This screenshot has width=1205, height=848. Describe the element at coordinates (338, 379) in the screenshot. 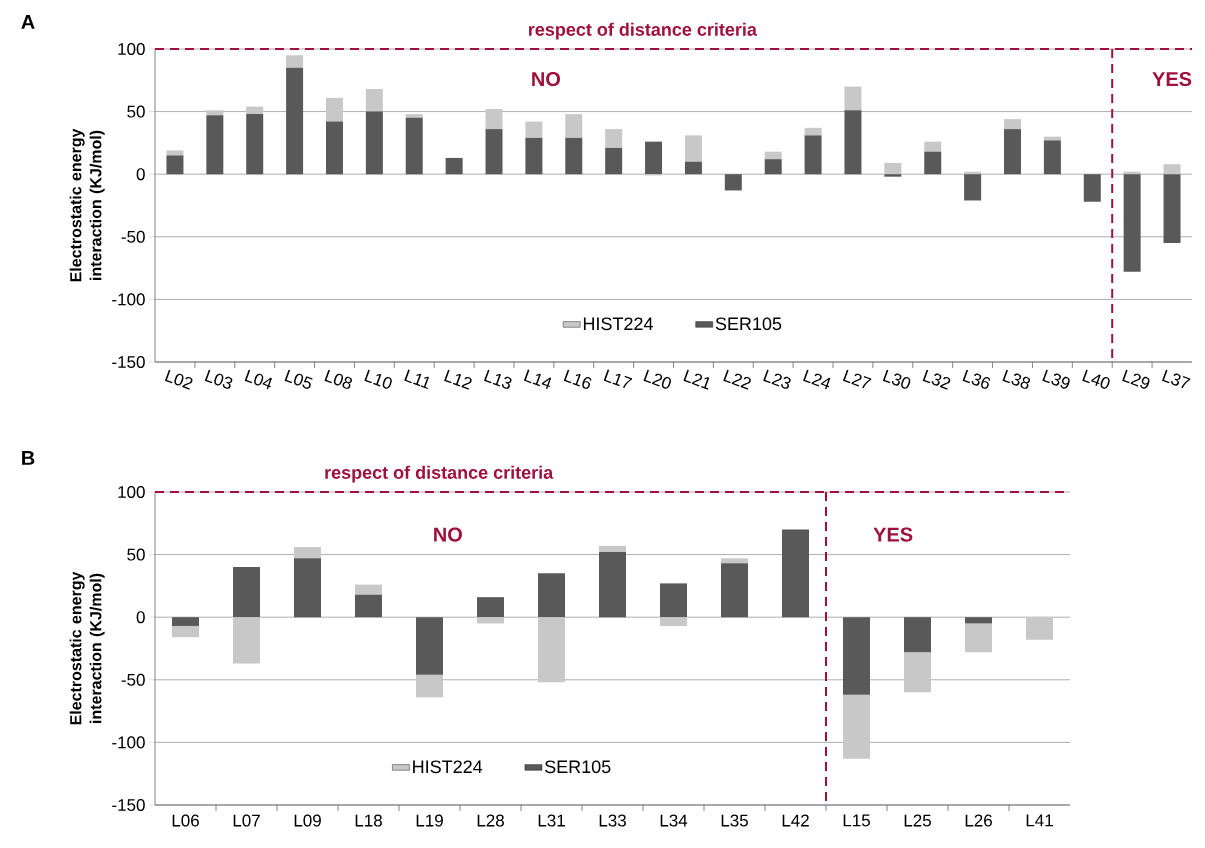

I see `x-tick-label: L08` at that location.